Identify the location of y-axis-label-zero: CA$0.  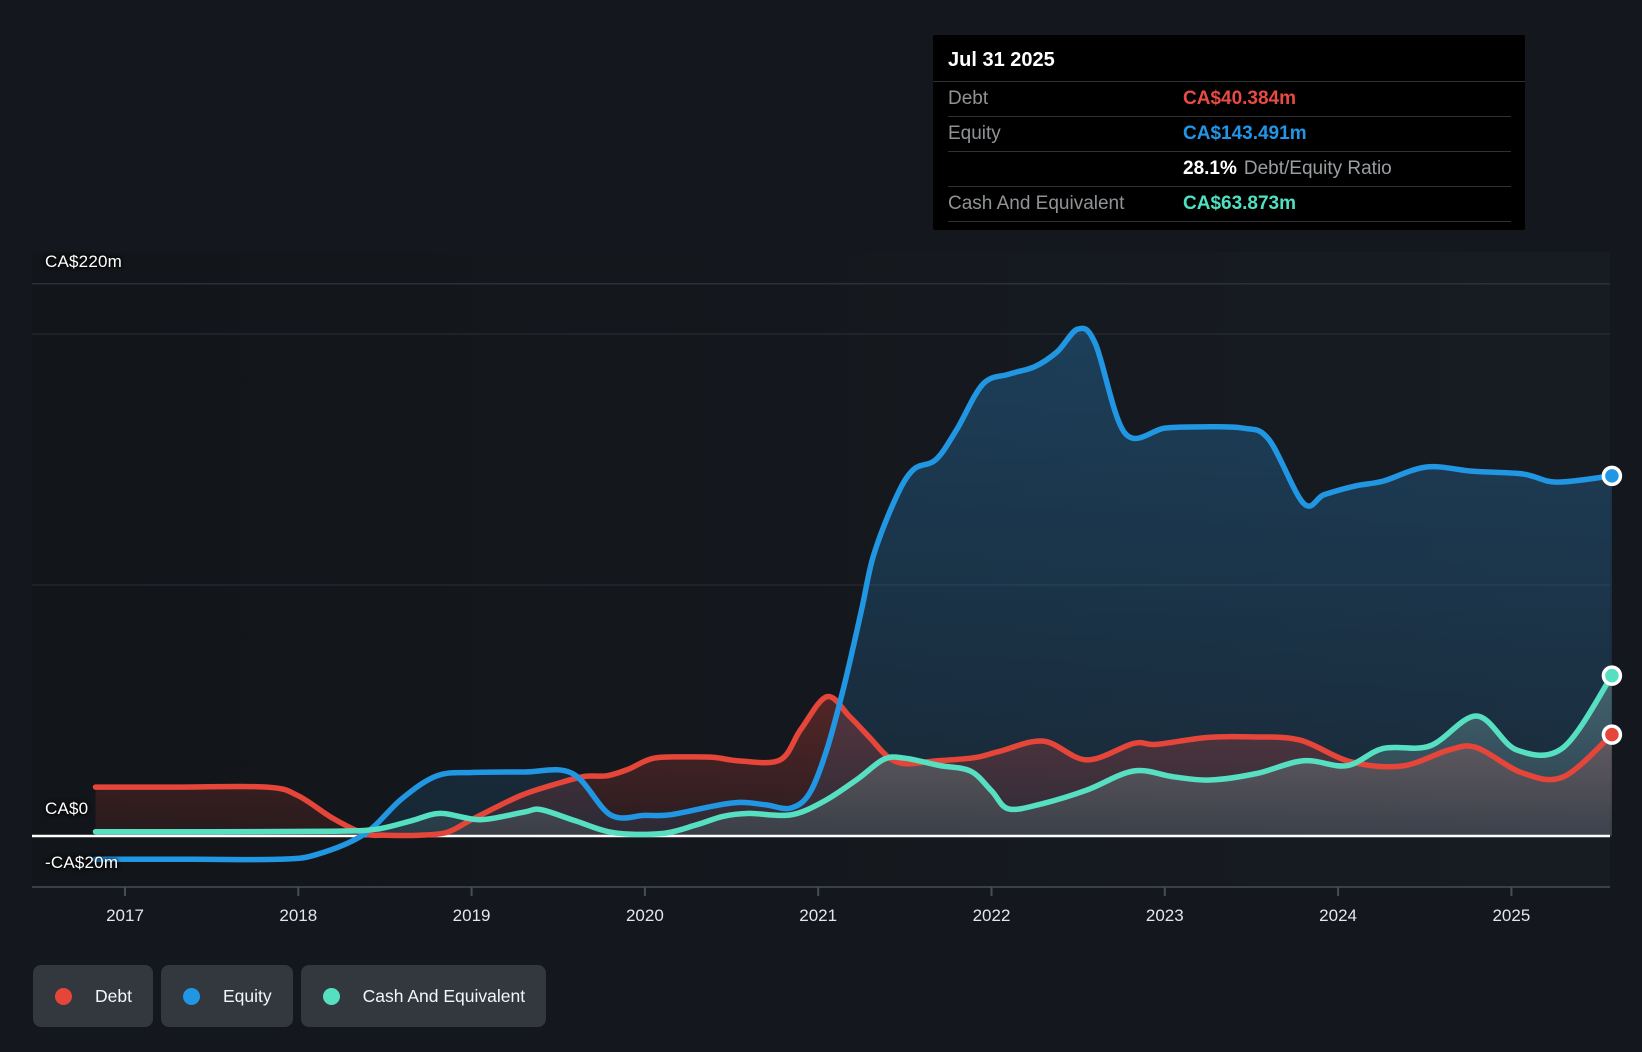
(67, 808).